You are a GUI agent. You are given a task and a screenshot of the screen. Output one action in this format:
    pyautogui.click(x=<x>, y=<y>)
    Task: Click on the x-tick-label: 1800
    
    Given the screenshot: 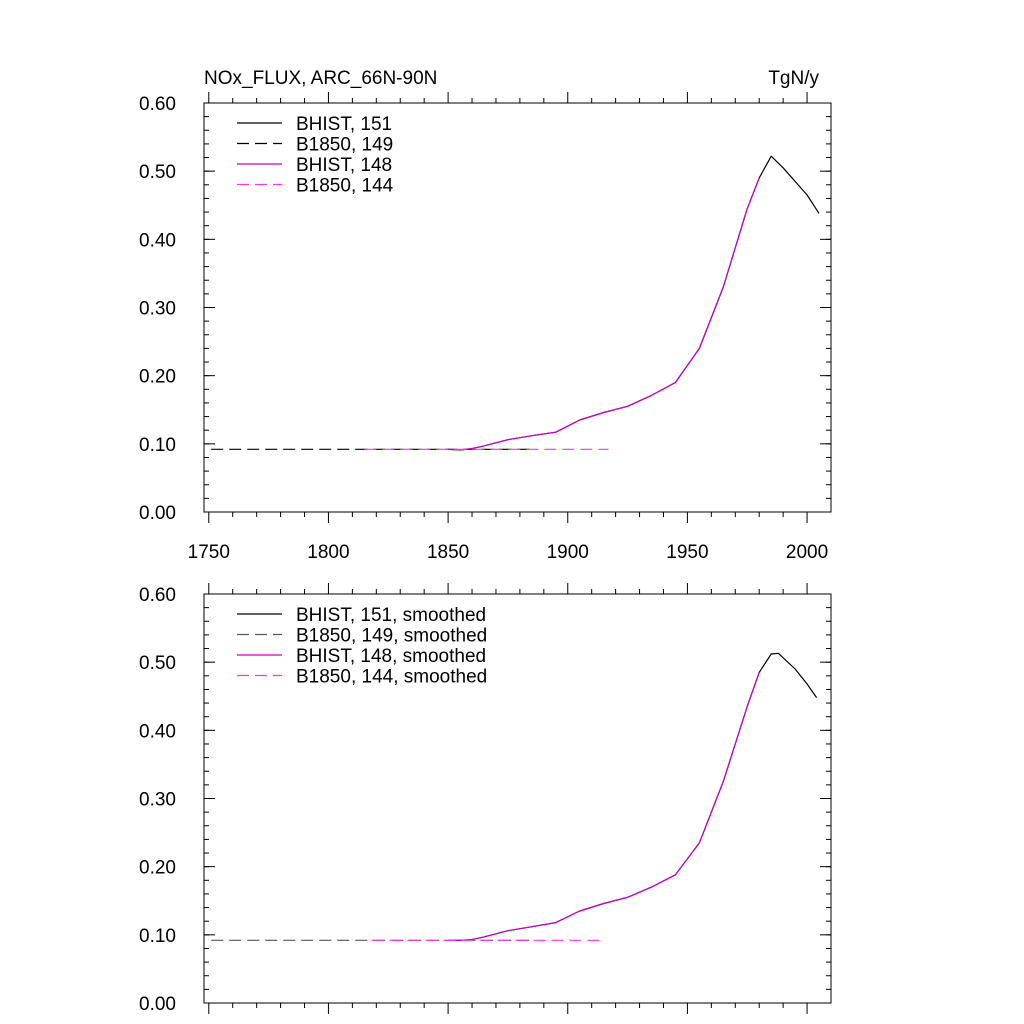 What is the action you would take?
    pyautogui.click(x=328, y=552)
    